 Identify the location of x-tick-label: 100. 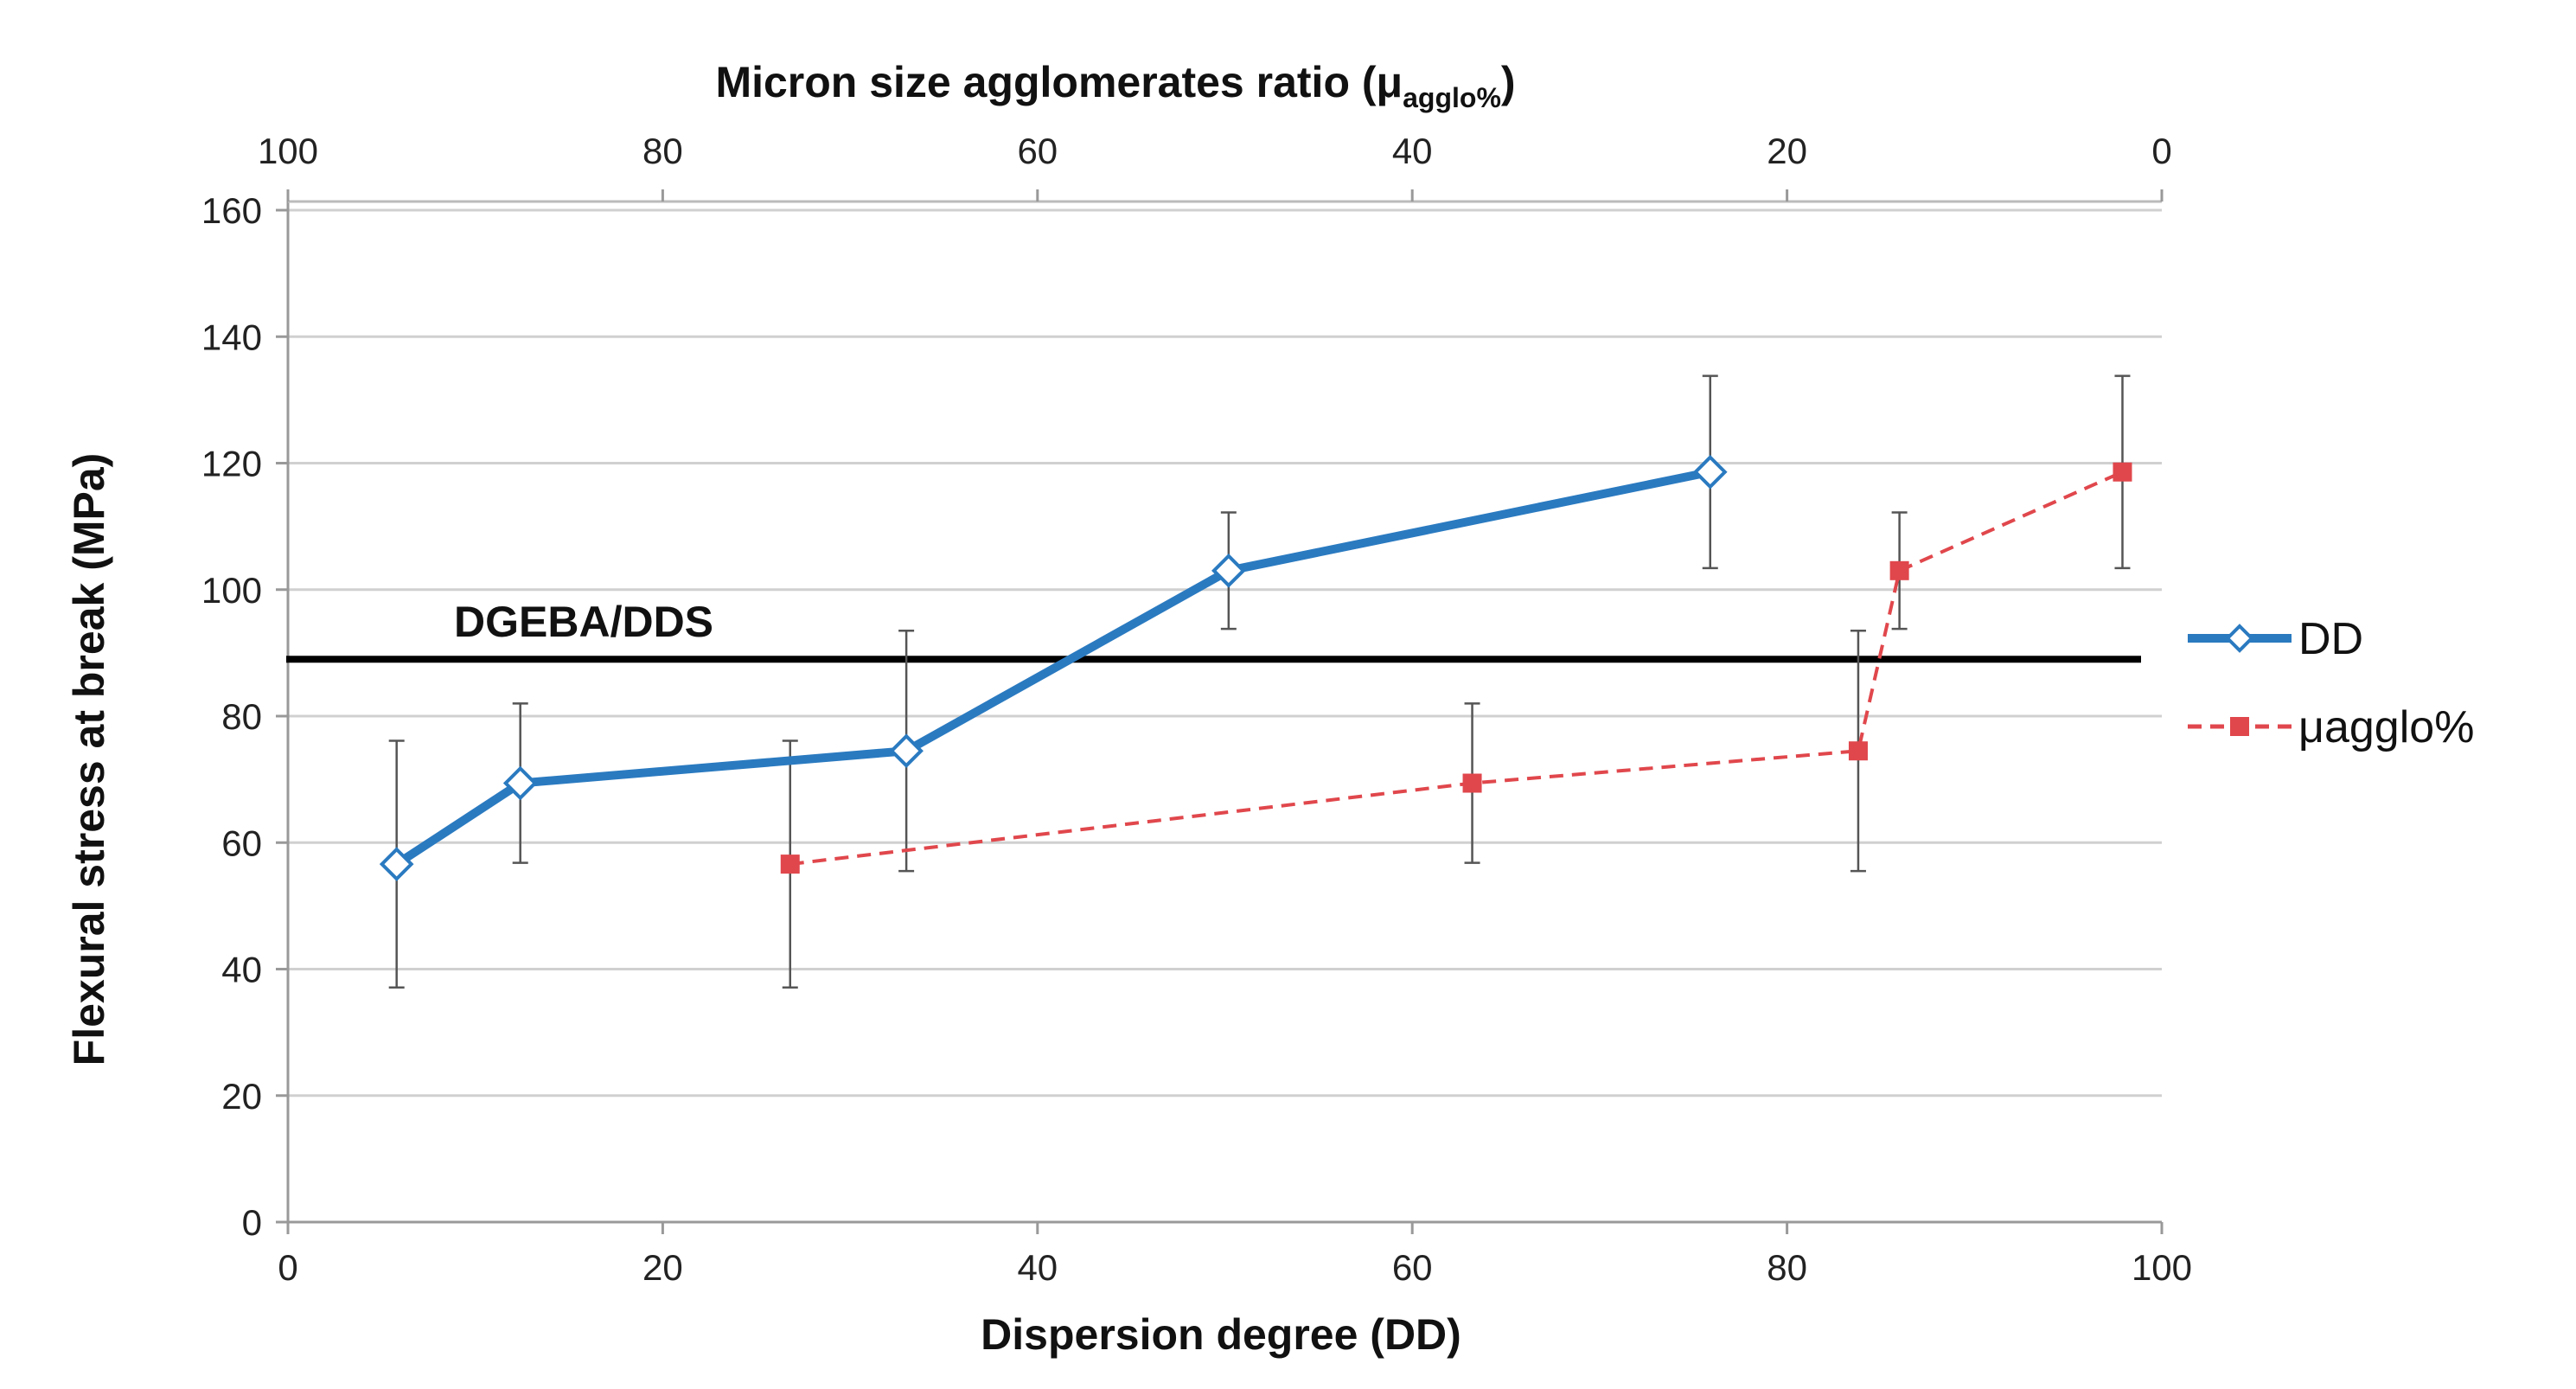
(2162, 1267).